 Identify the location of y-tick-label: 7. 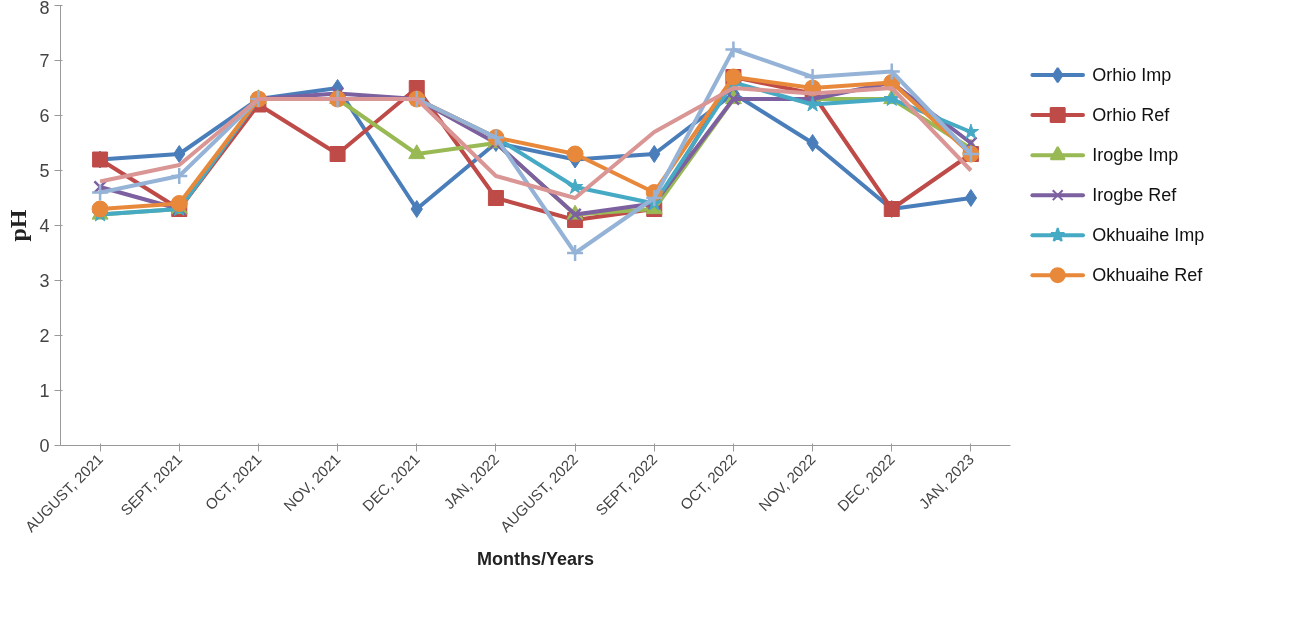
(44, 61).